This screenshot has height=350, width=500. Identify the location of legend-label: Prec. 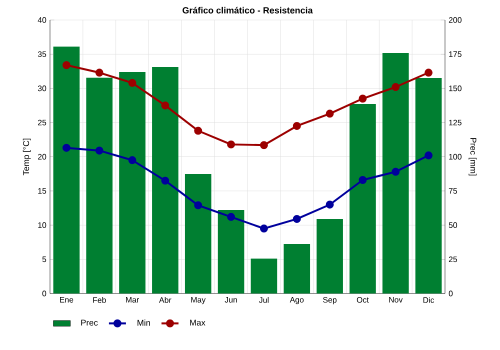
(89, 323).